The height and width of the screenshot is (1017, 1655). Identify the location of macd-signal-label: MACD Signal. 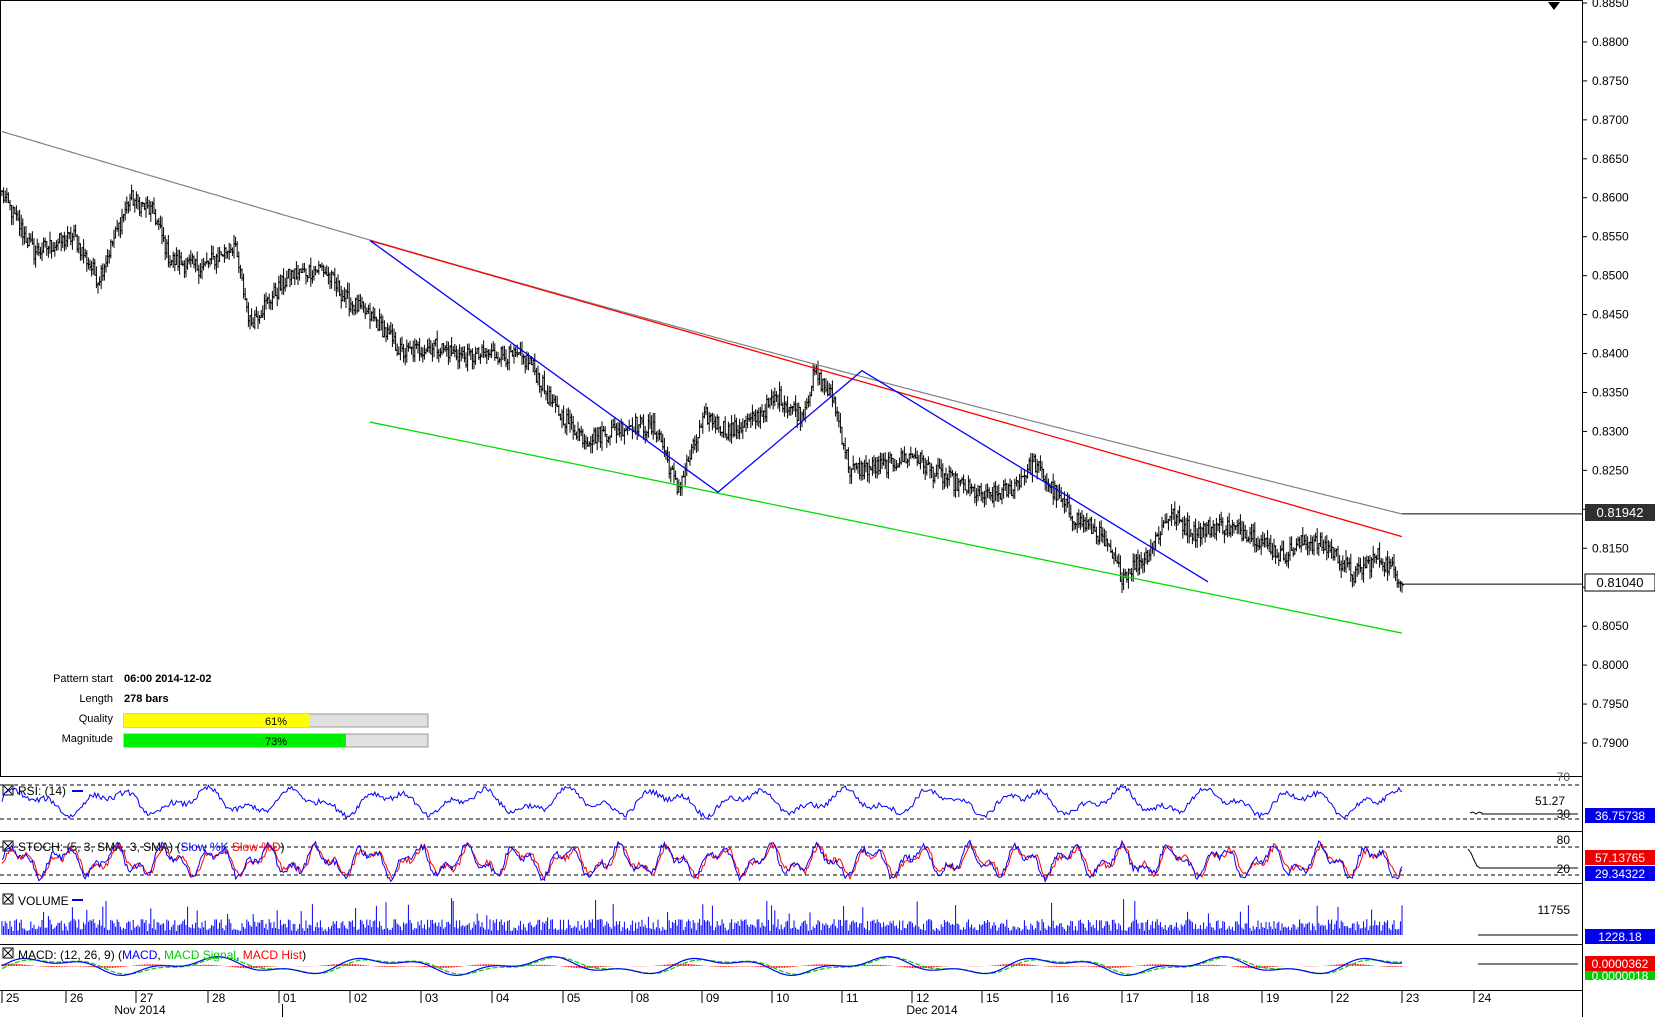
(200, 955).